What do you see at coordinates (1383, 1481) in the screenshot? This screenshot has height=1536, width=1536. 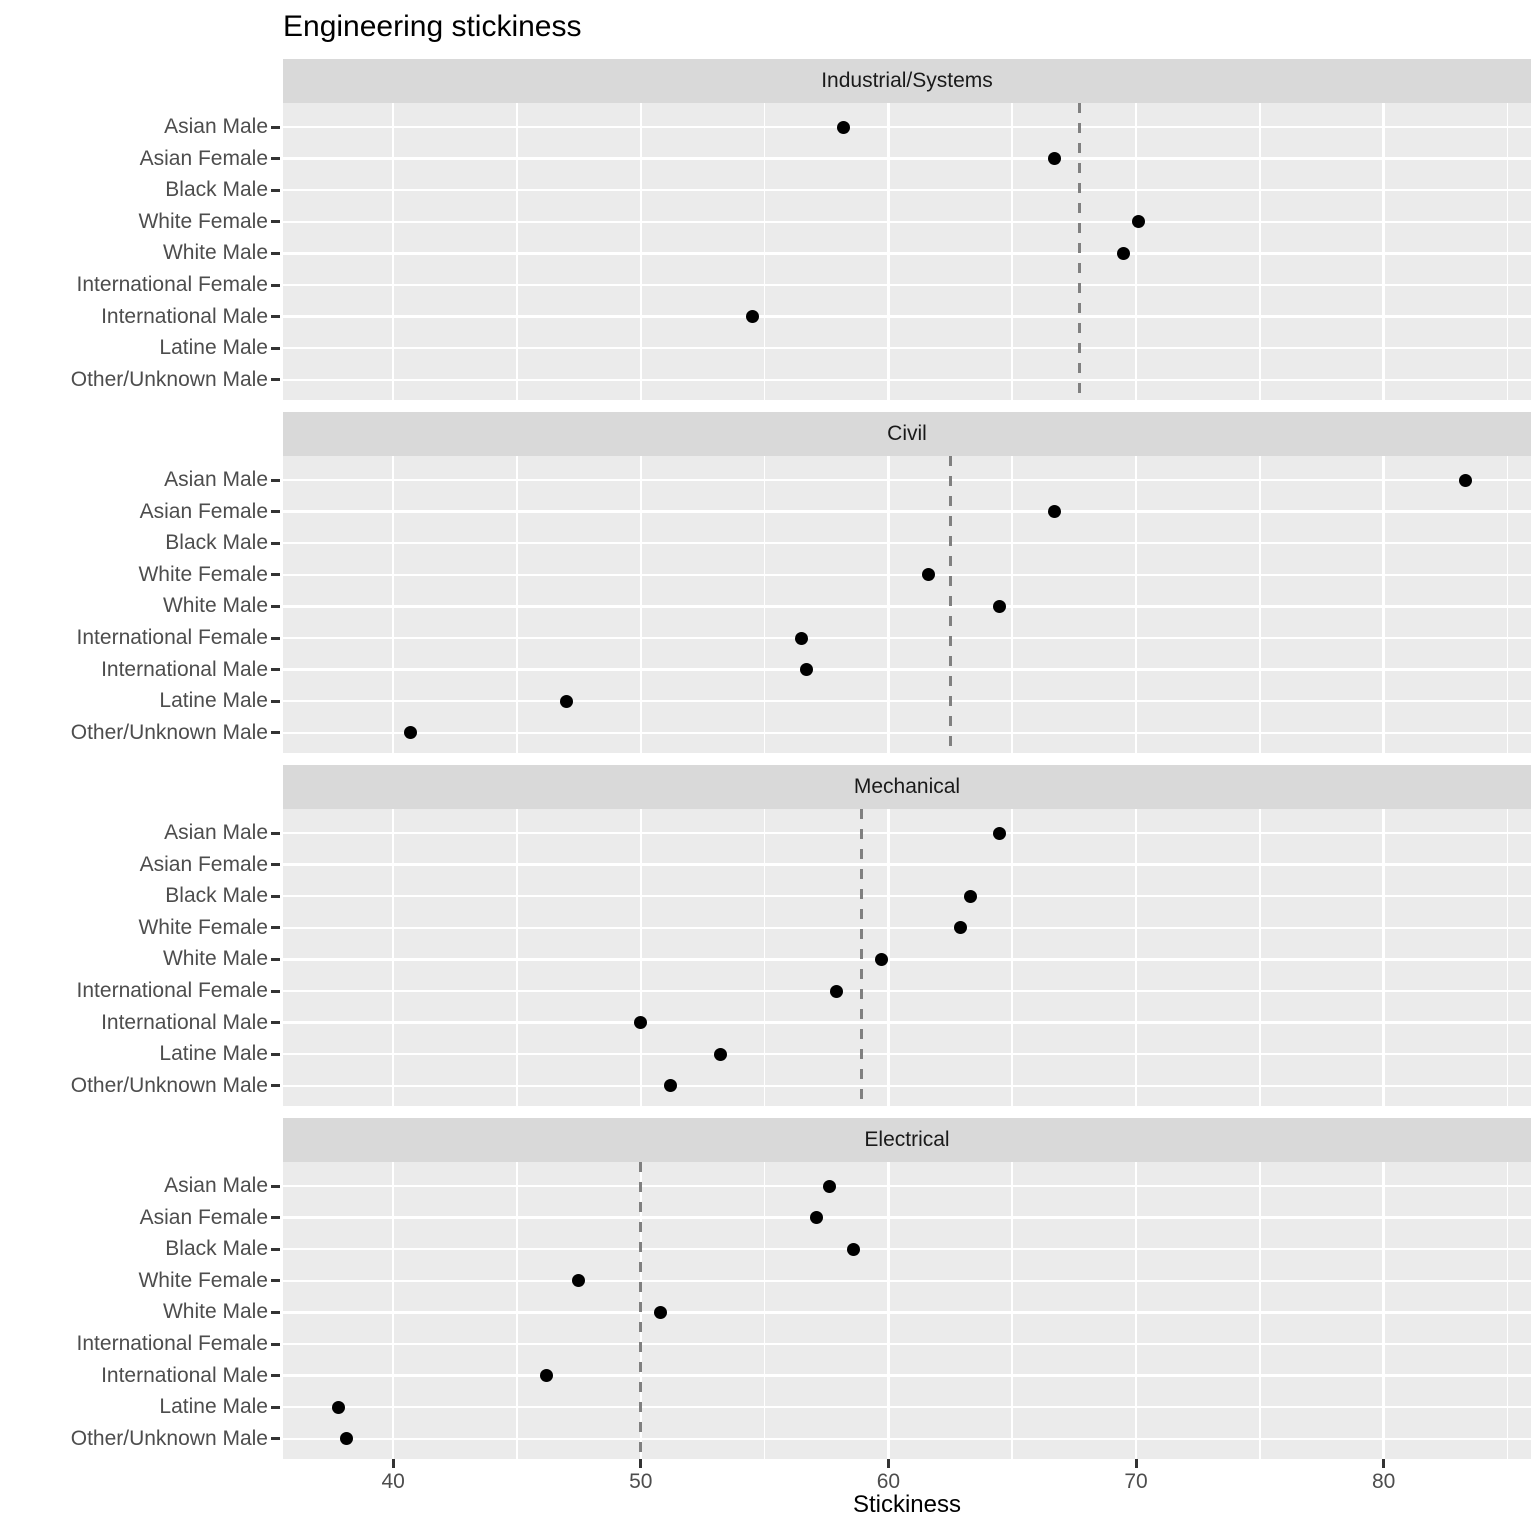 I see `x-axis-tick-label: 80` at bounding box center [1383, 1481].